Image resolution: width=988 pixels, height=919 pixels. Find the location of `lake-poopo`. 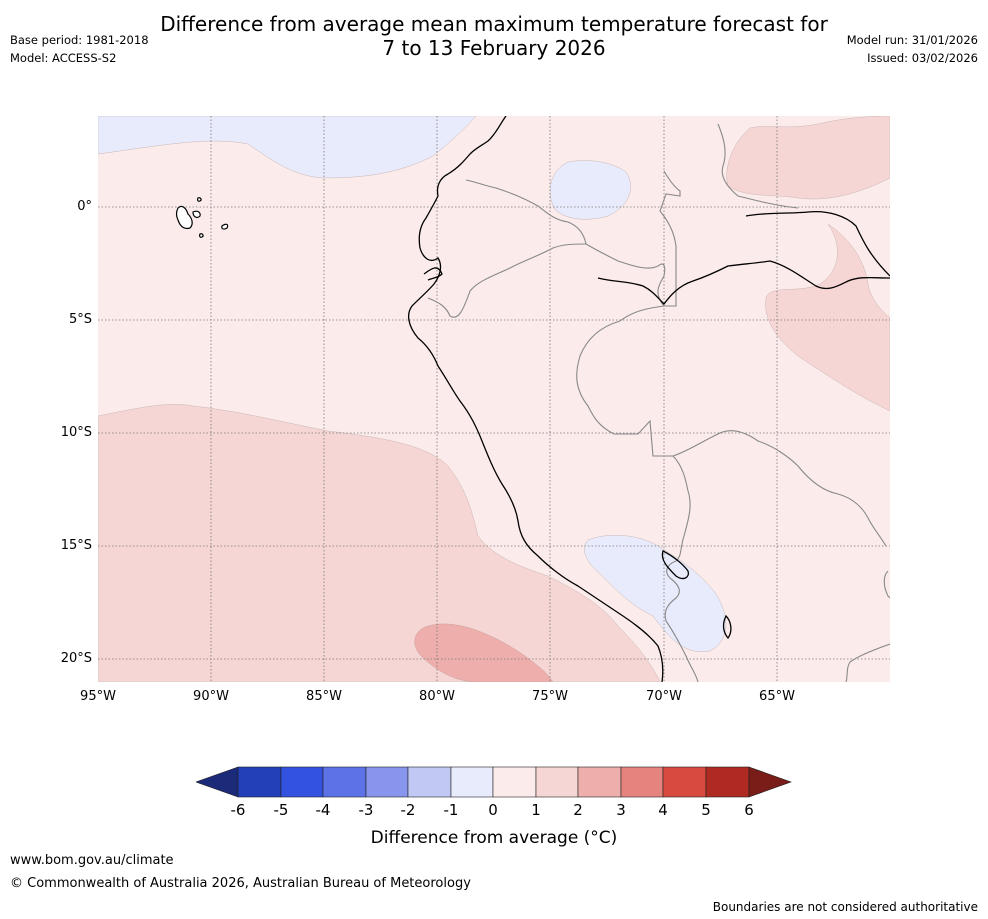

lake-poopo is located at coordinates (727, 627).